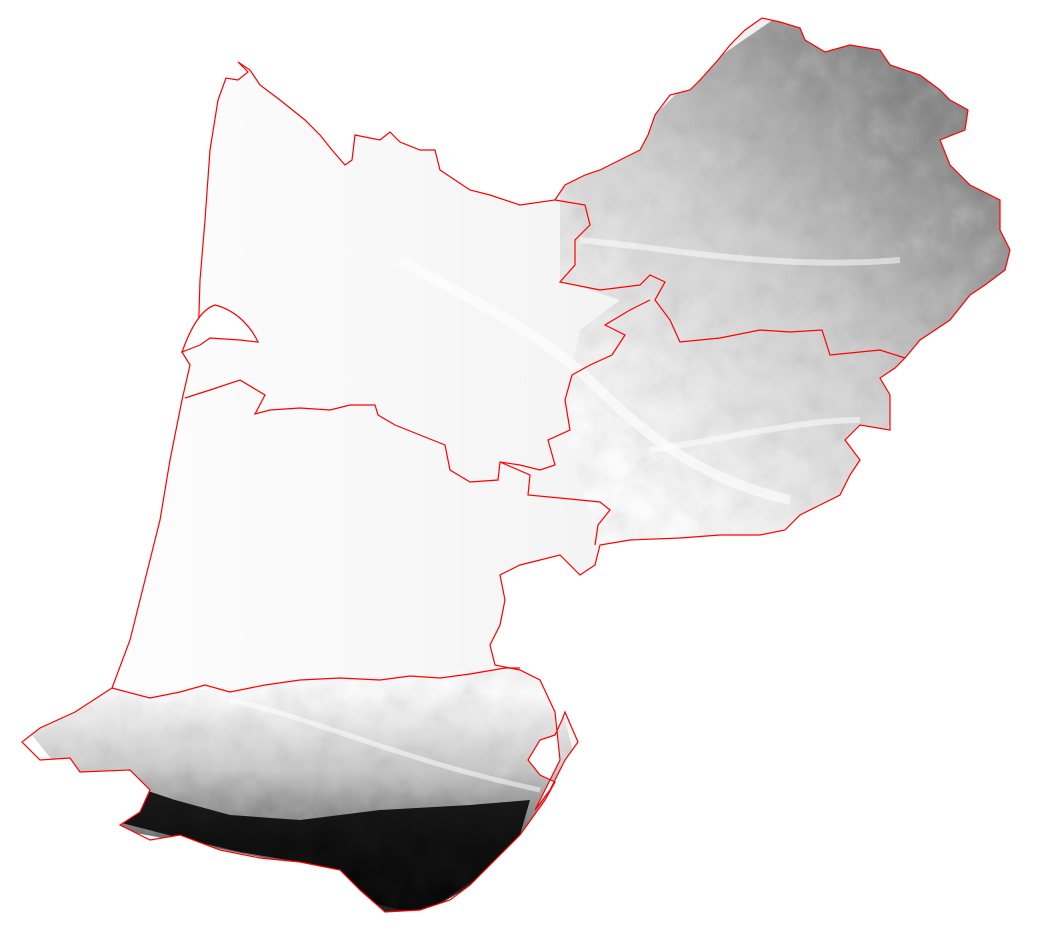  What do you see at coordinates (324, 851) in the screenshot?
I see `high-peaks` at bounding box center [324, 851].